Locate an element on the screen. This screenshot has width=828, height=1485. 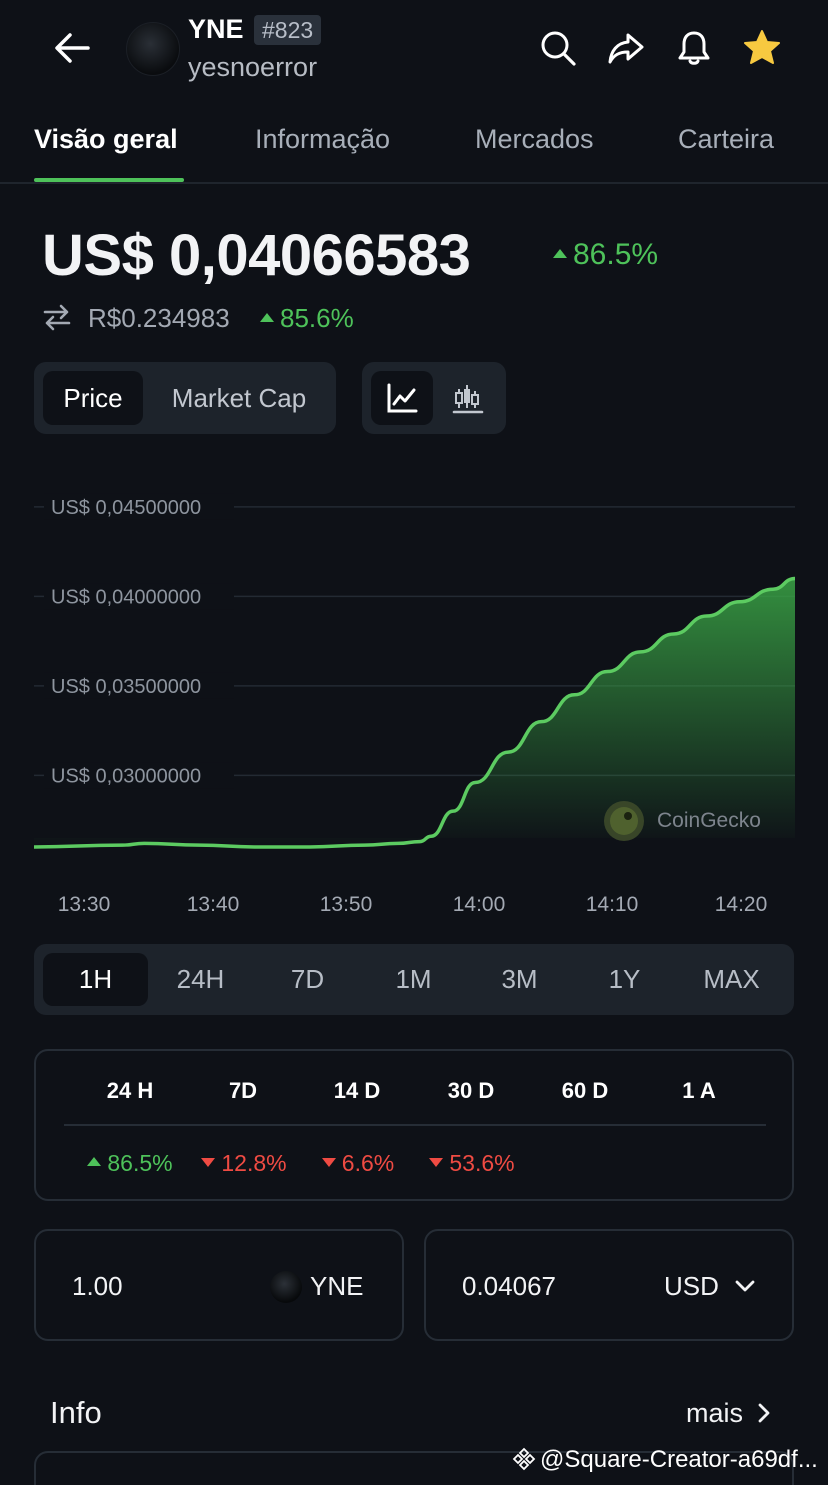
coin-name: yesnoerror is located at coordinates (253, 67).